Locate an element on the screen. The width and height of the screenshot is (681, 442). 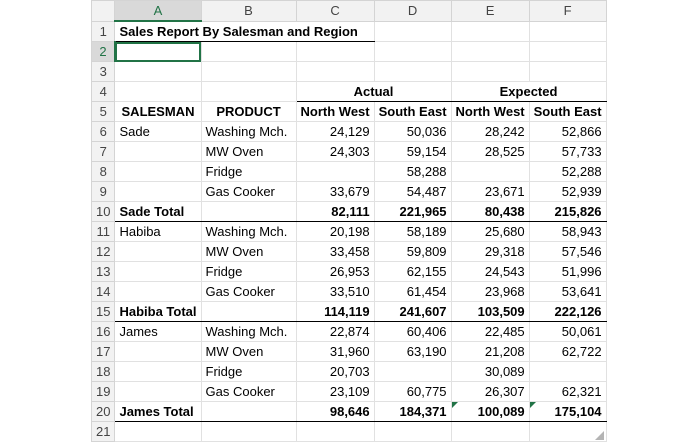
cell-expected-south-east: 62,722 is located at coordinates (568, 351).